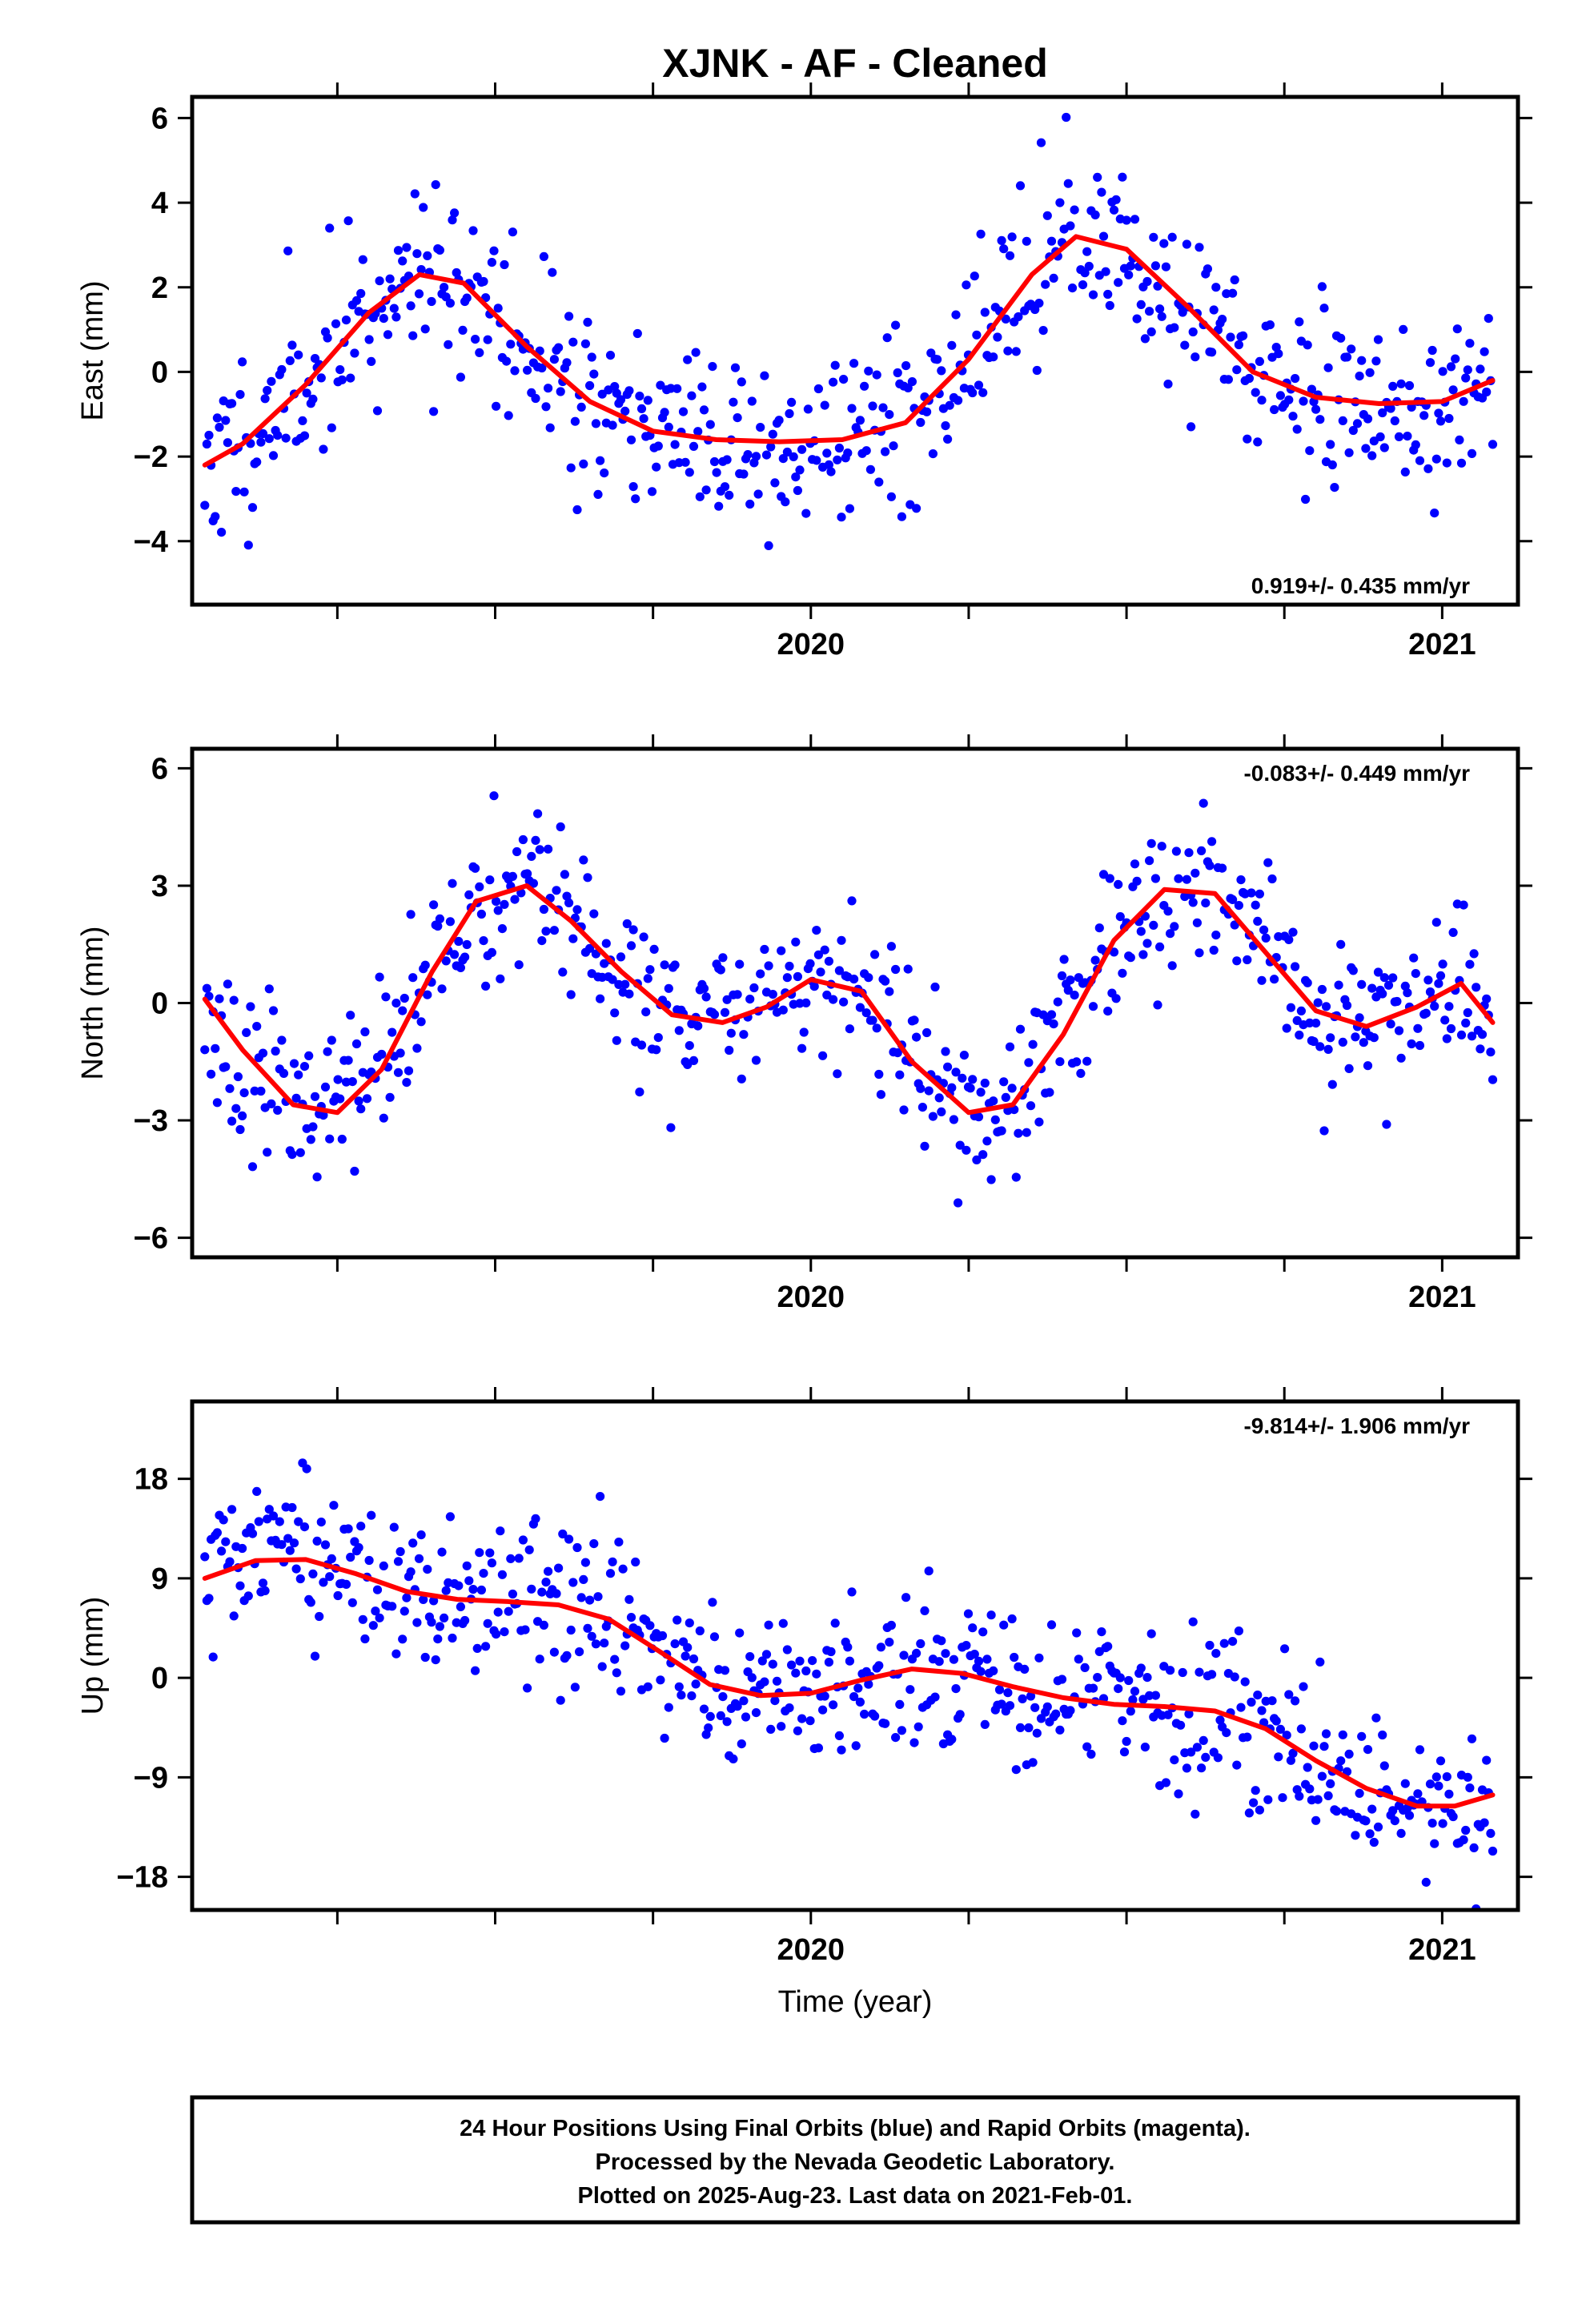 Image resolution: width=1582 pixels, height=2324 pixels. Describe the element at coordinates (855, 2002) in the screenshot. I see `x-axis-label: Time (year)` at that location.